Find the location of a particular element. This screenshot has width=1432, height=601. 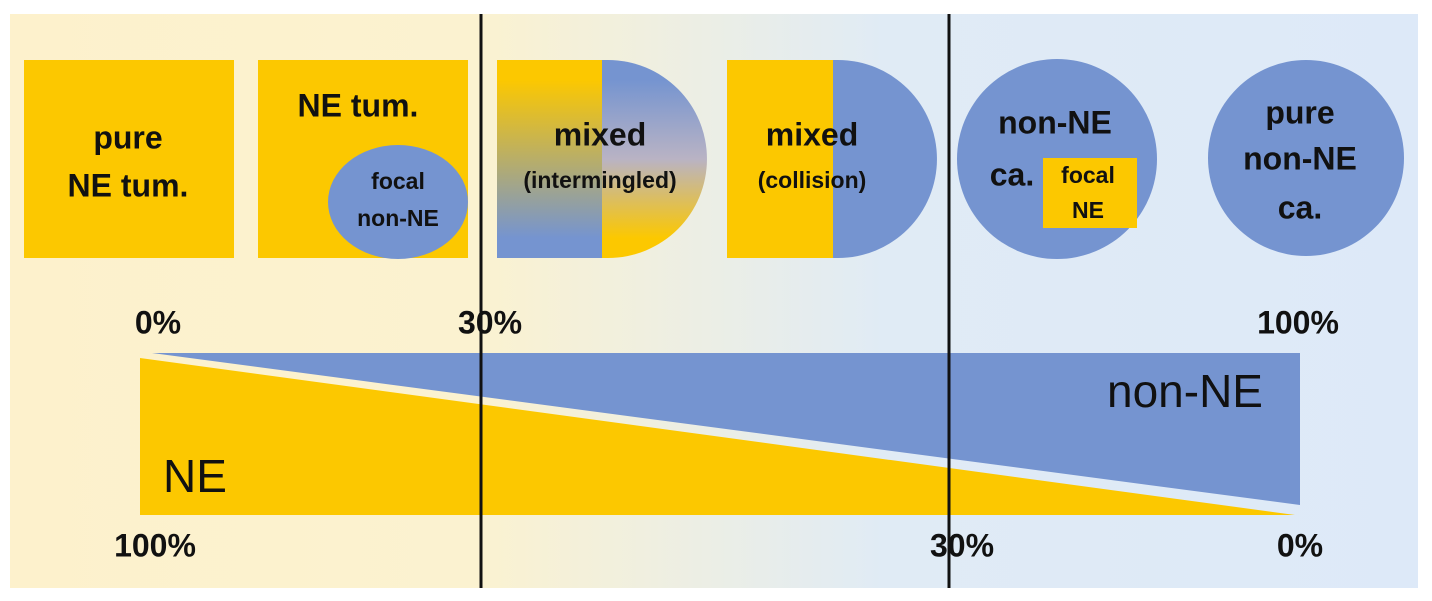

wedge-label: non-NE is located at coordinates (1185, 391).